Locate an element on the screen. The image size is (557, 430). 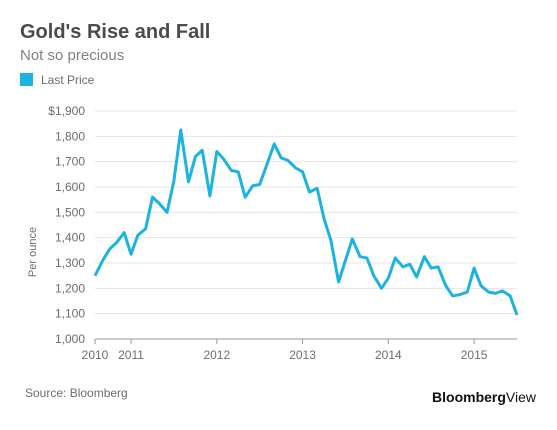
logo-light: View is located at coordinates (521, 397).